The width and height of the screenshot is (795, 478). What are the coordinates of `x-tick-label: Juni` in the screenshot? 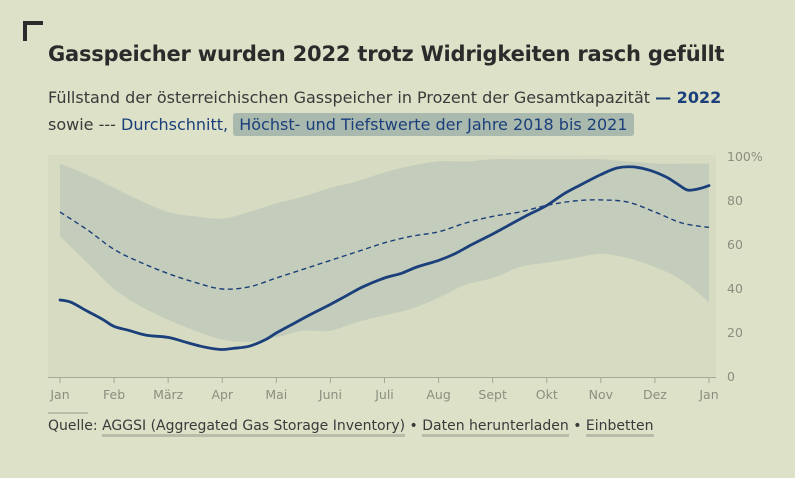 It's located at (330, 394).